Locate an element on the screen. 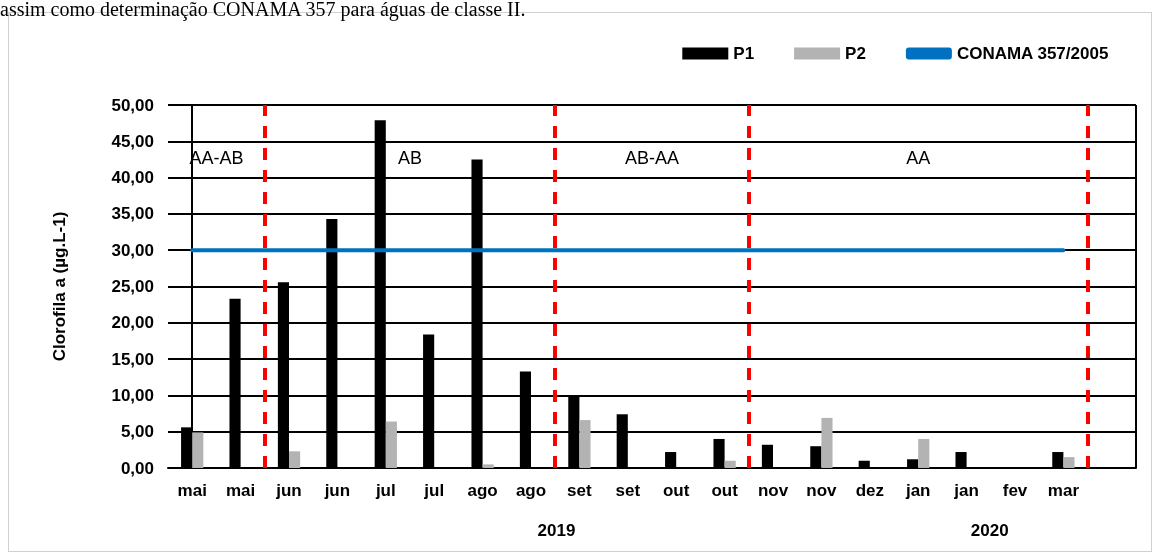 The width and height of the screenshot is (1154, 552). y-tick-label: 40,00 is located at coordinates (132, 178).